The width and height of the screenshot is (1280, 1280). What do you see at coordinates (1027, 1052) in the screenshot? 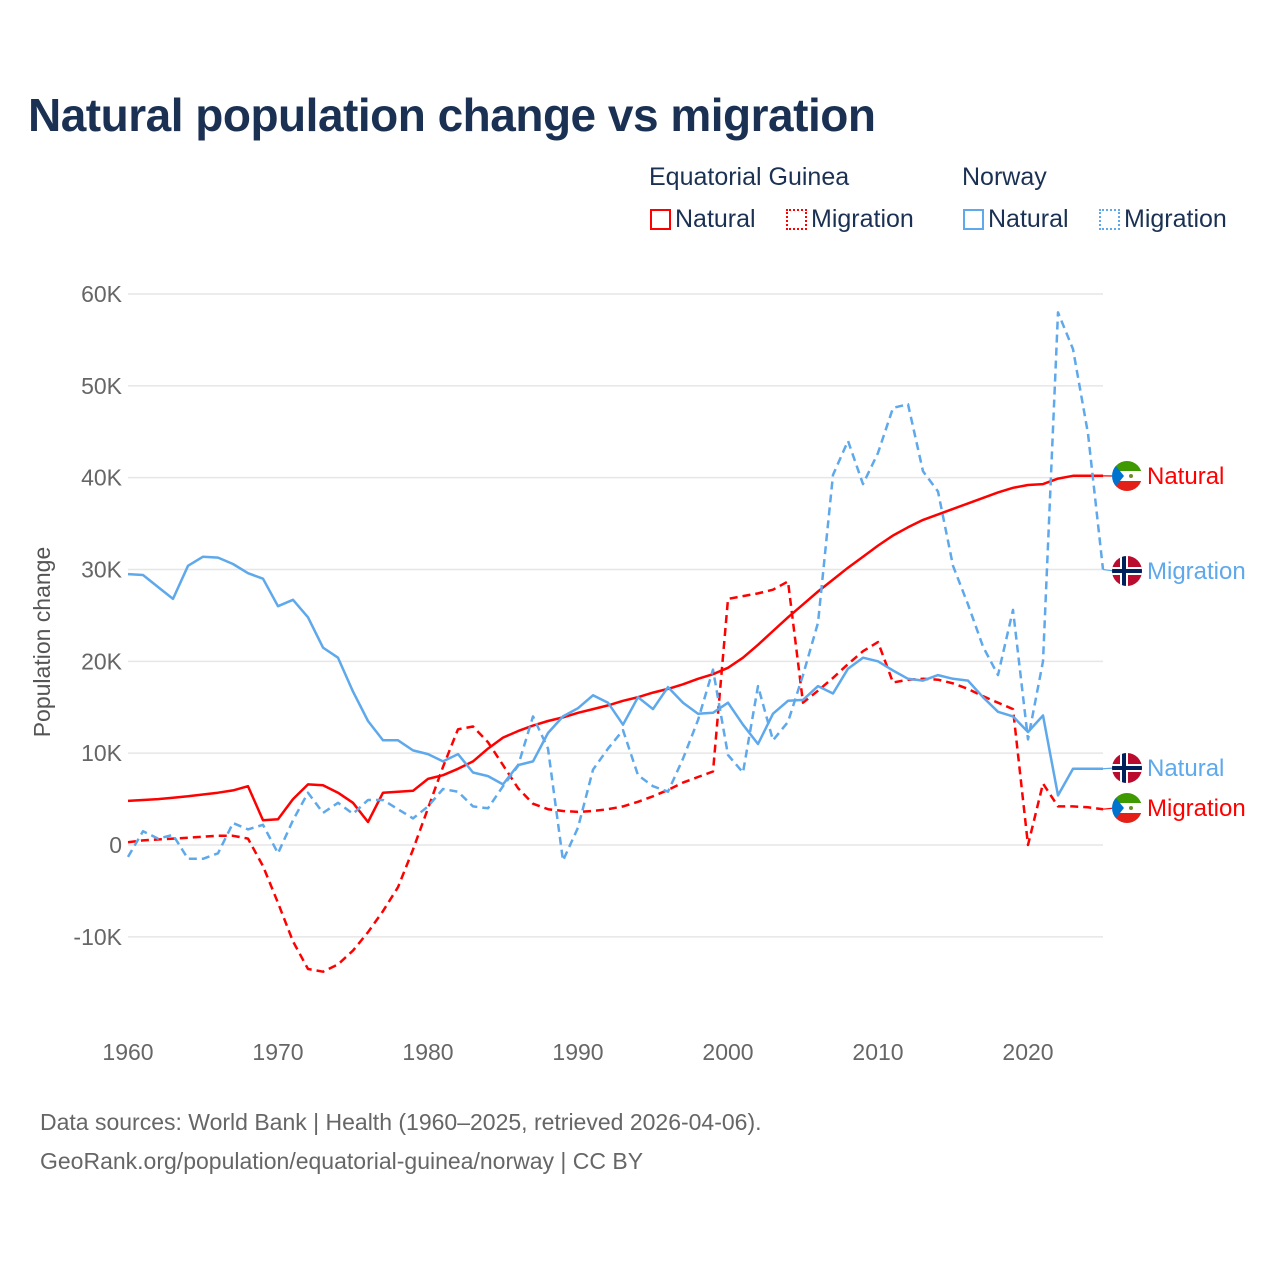
I see `x-tick-label: 2020` at bounding box center [1027, 1052].